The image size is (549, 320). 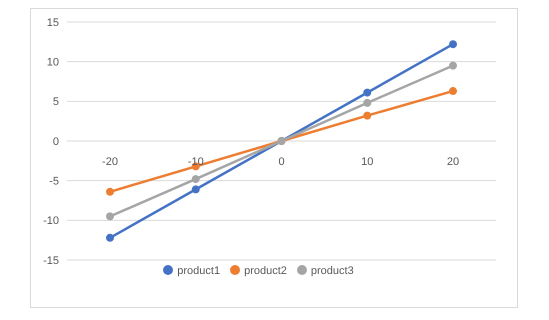 I want to click on legend-label: product2, so click(x=265, y=271).